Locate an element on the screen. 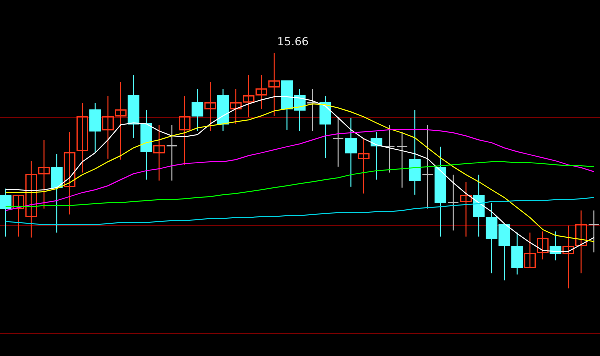  text: 15.66 is located at coordinates (293, 41).